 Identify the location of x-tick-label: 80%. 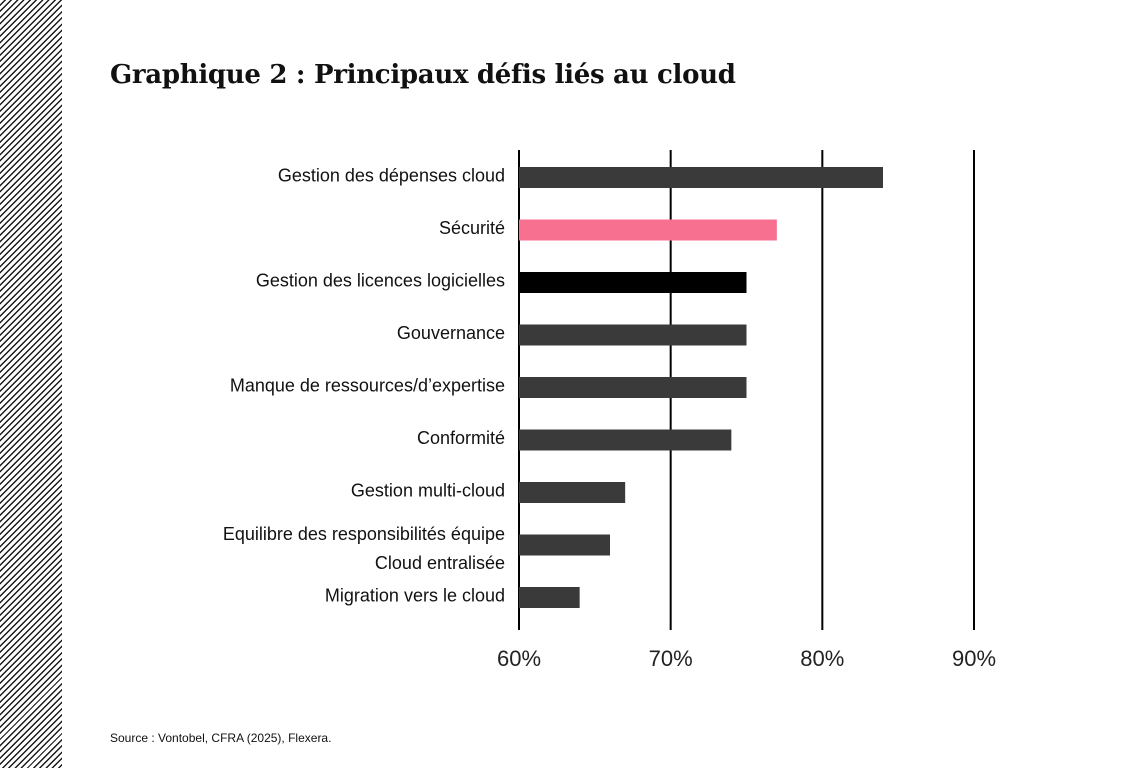
(822, 658).